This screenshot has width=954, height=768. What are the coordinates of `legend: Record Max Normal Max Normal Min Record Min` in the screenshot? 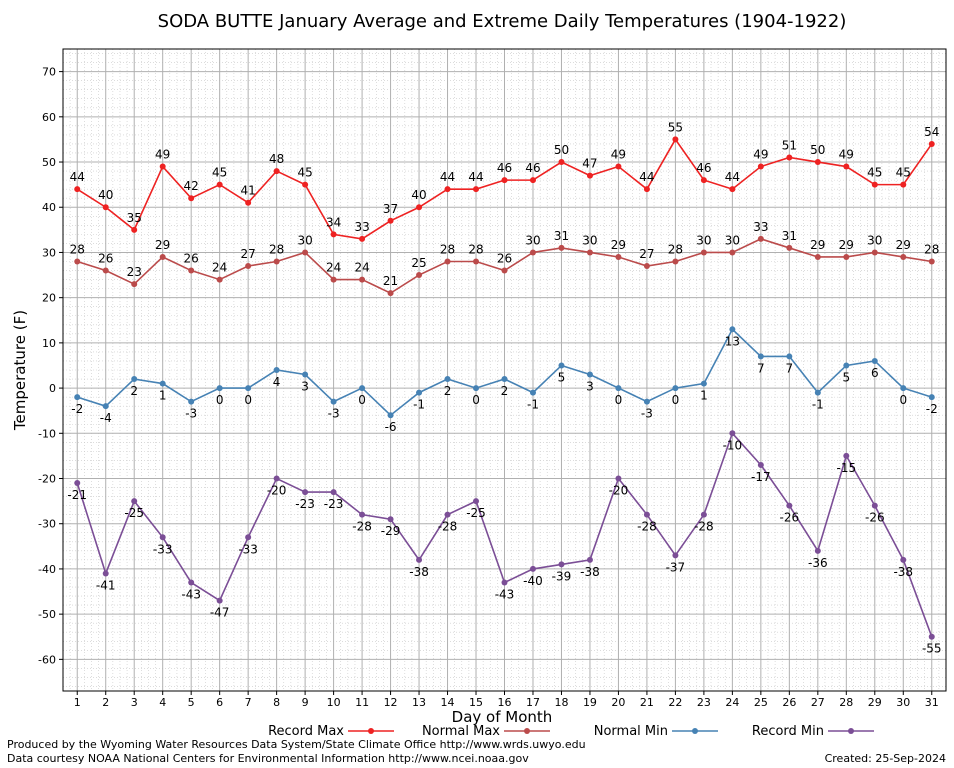 It's located at (571, 731).